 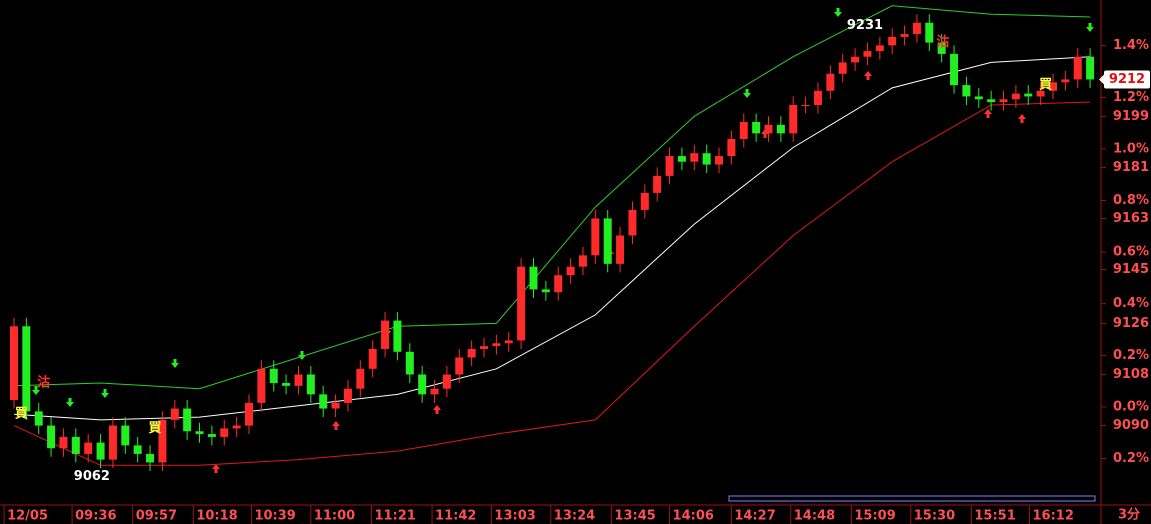 I want to click on x-tick-label: 14:48, so click(x=814, y=516).